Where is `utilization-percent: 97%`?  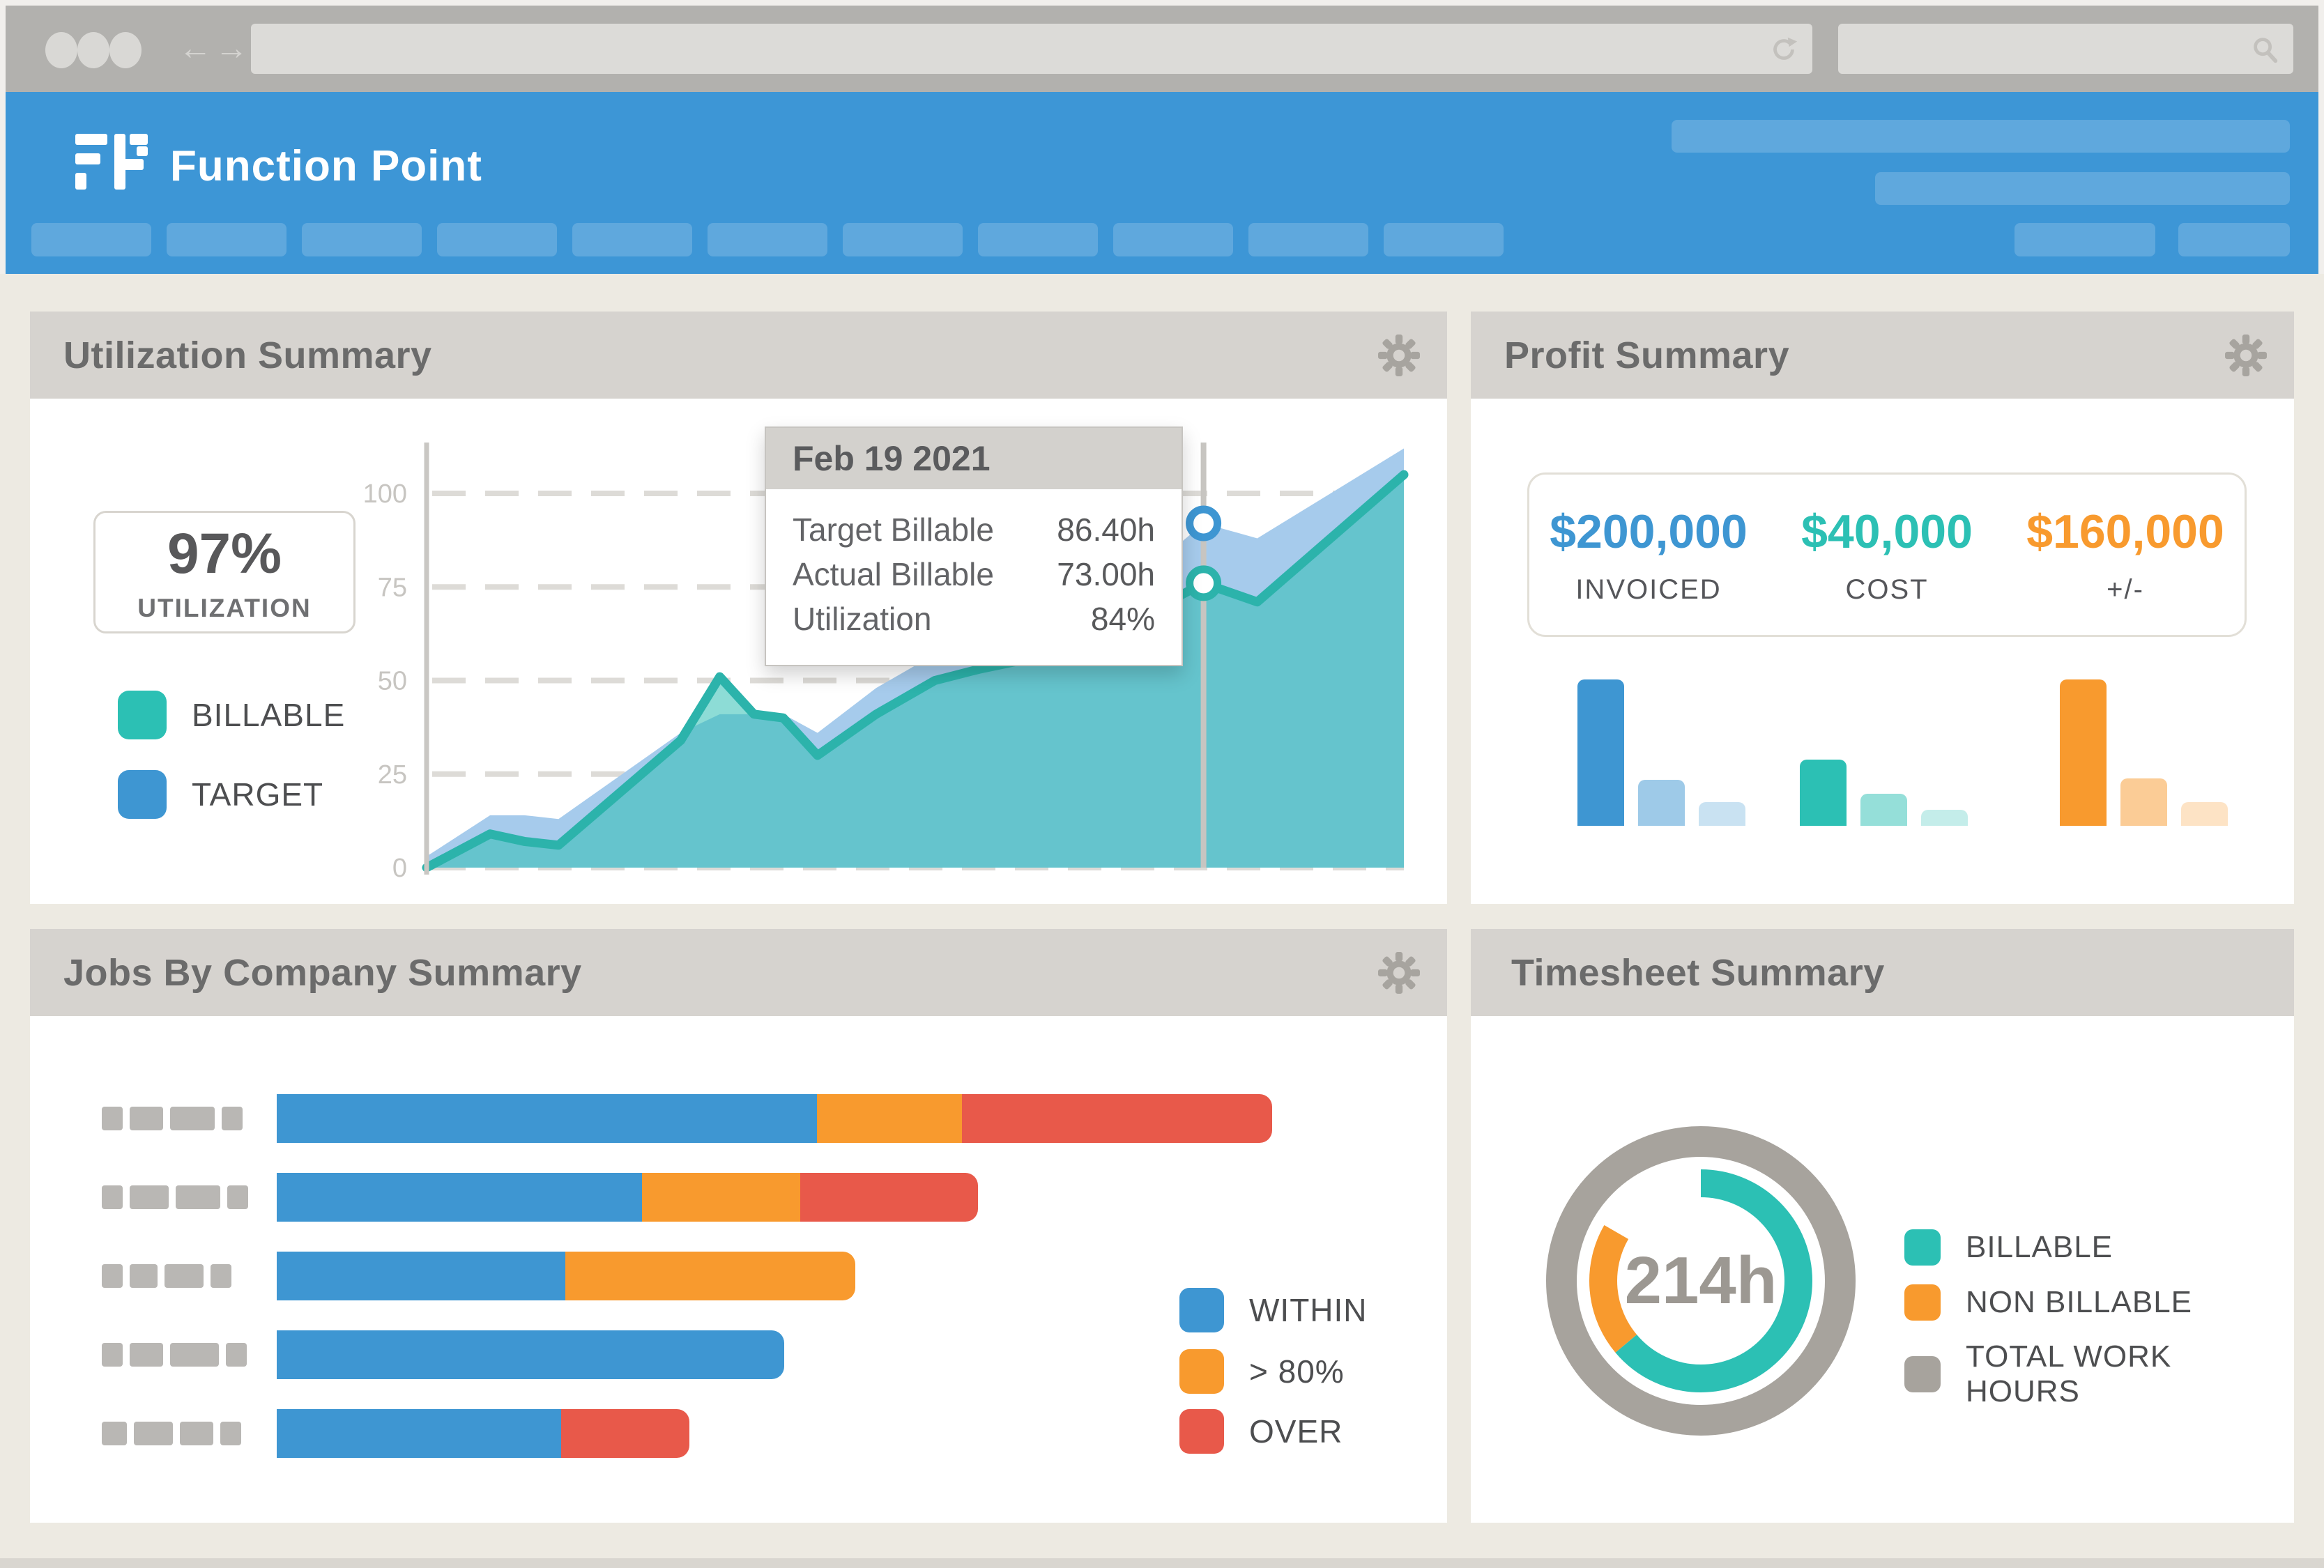
utilization-percent: 97% is located at coordinates (224, 553).